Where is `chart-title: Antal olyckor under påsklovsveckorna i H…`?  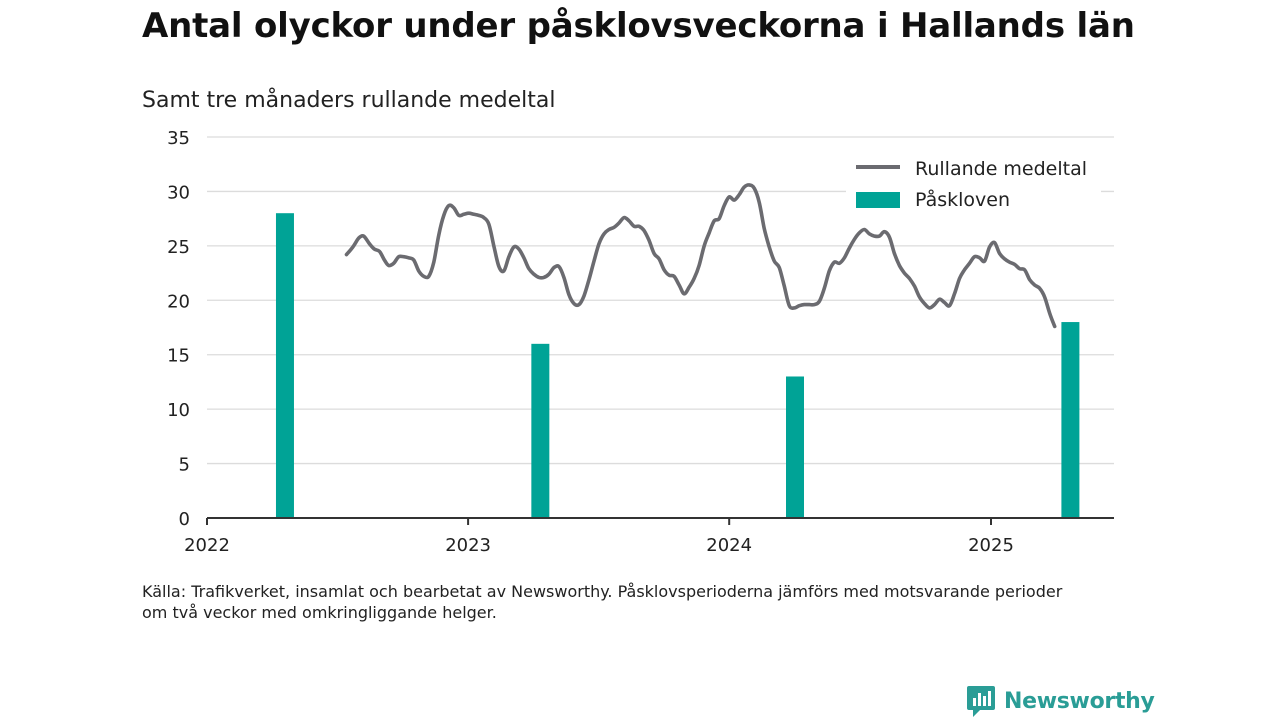 chart-title: Antal olyckor under påsklovsveckorna i H… is located at coordinates (638, 26).